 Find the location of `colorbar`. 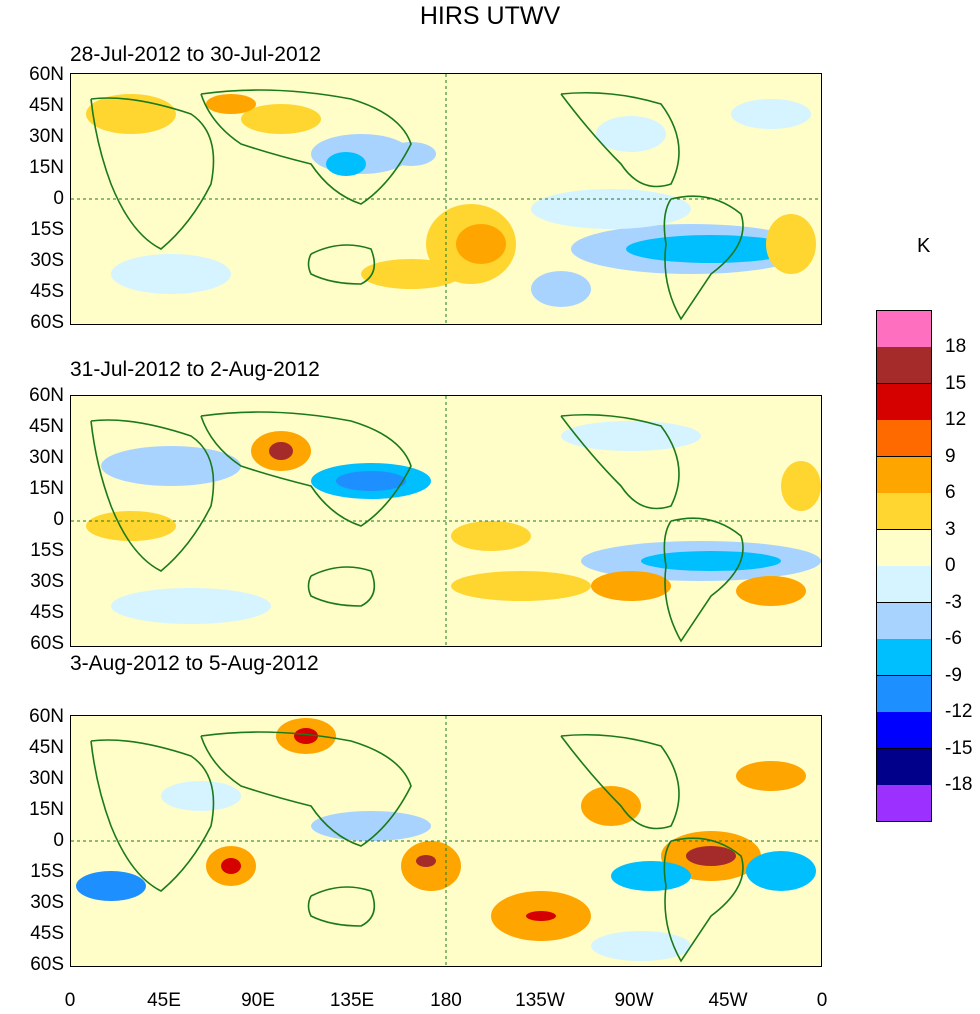

colorbar is located at coordinates (904, 566).